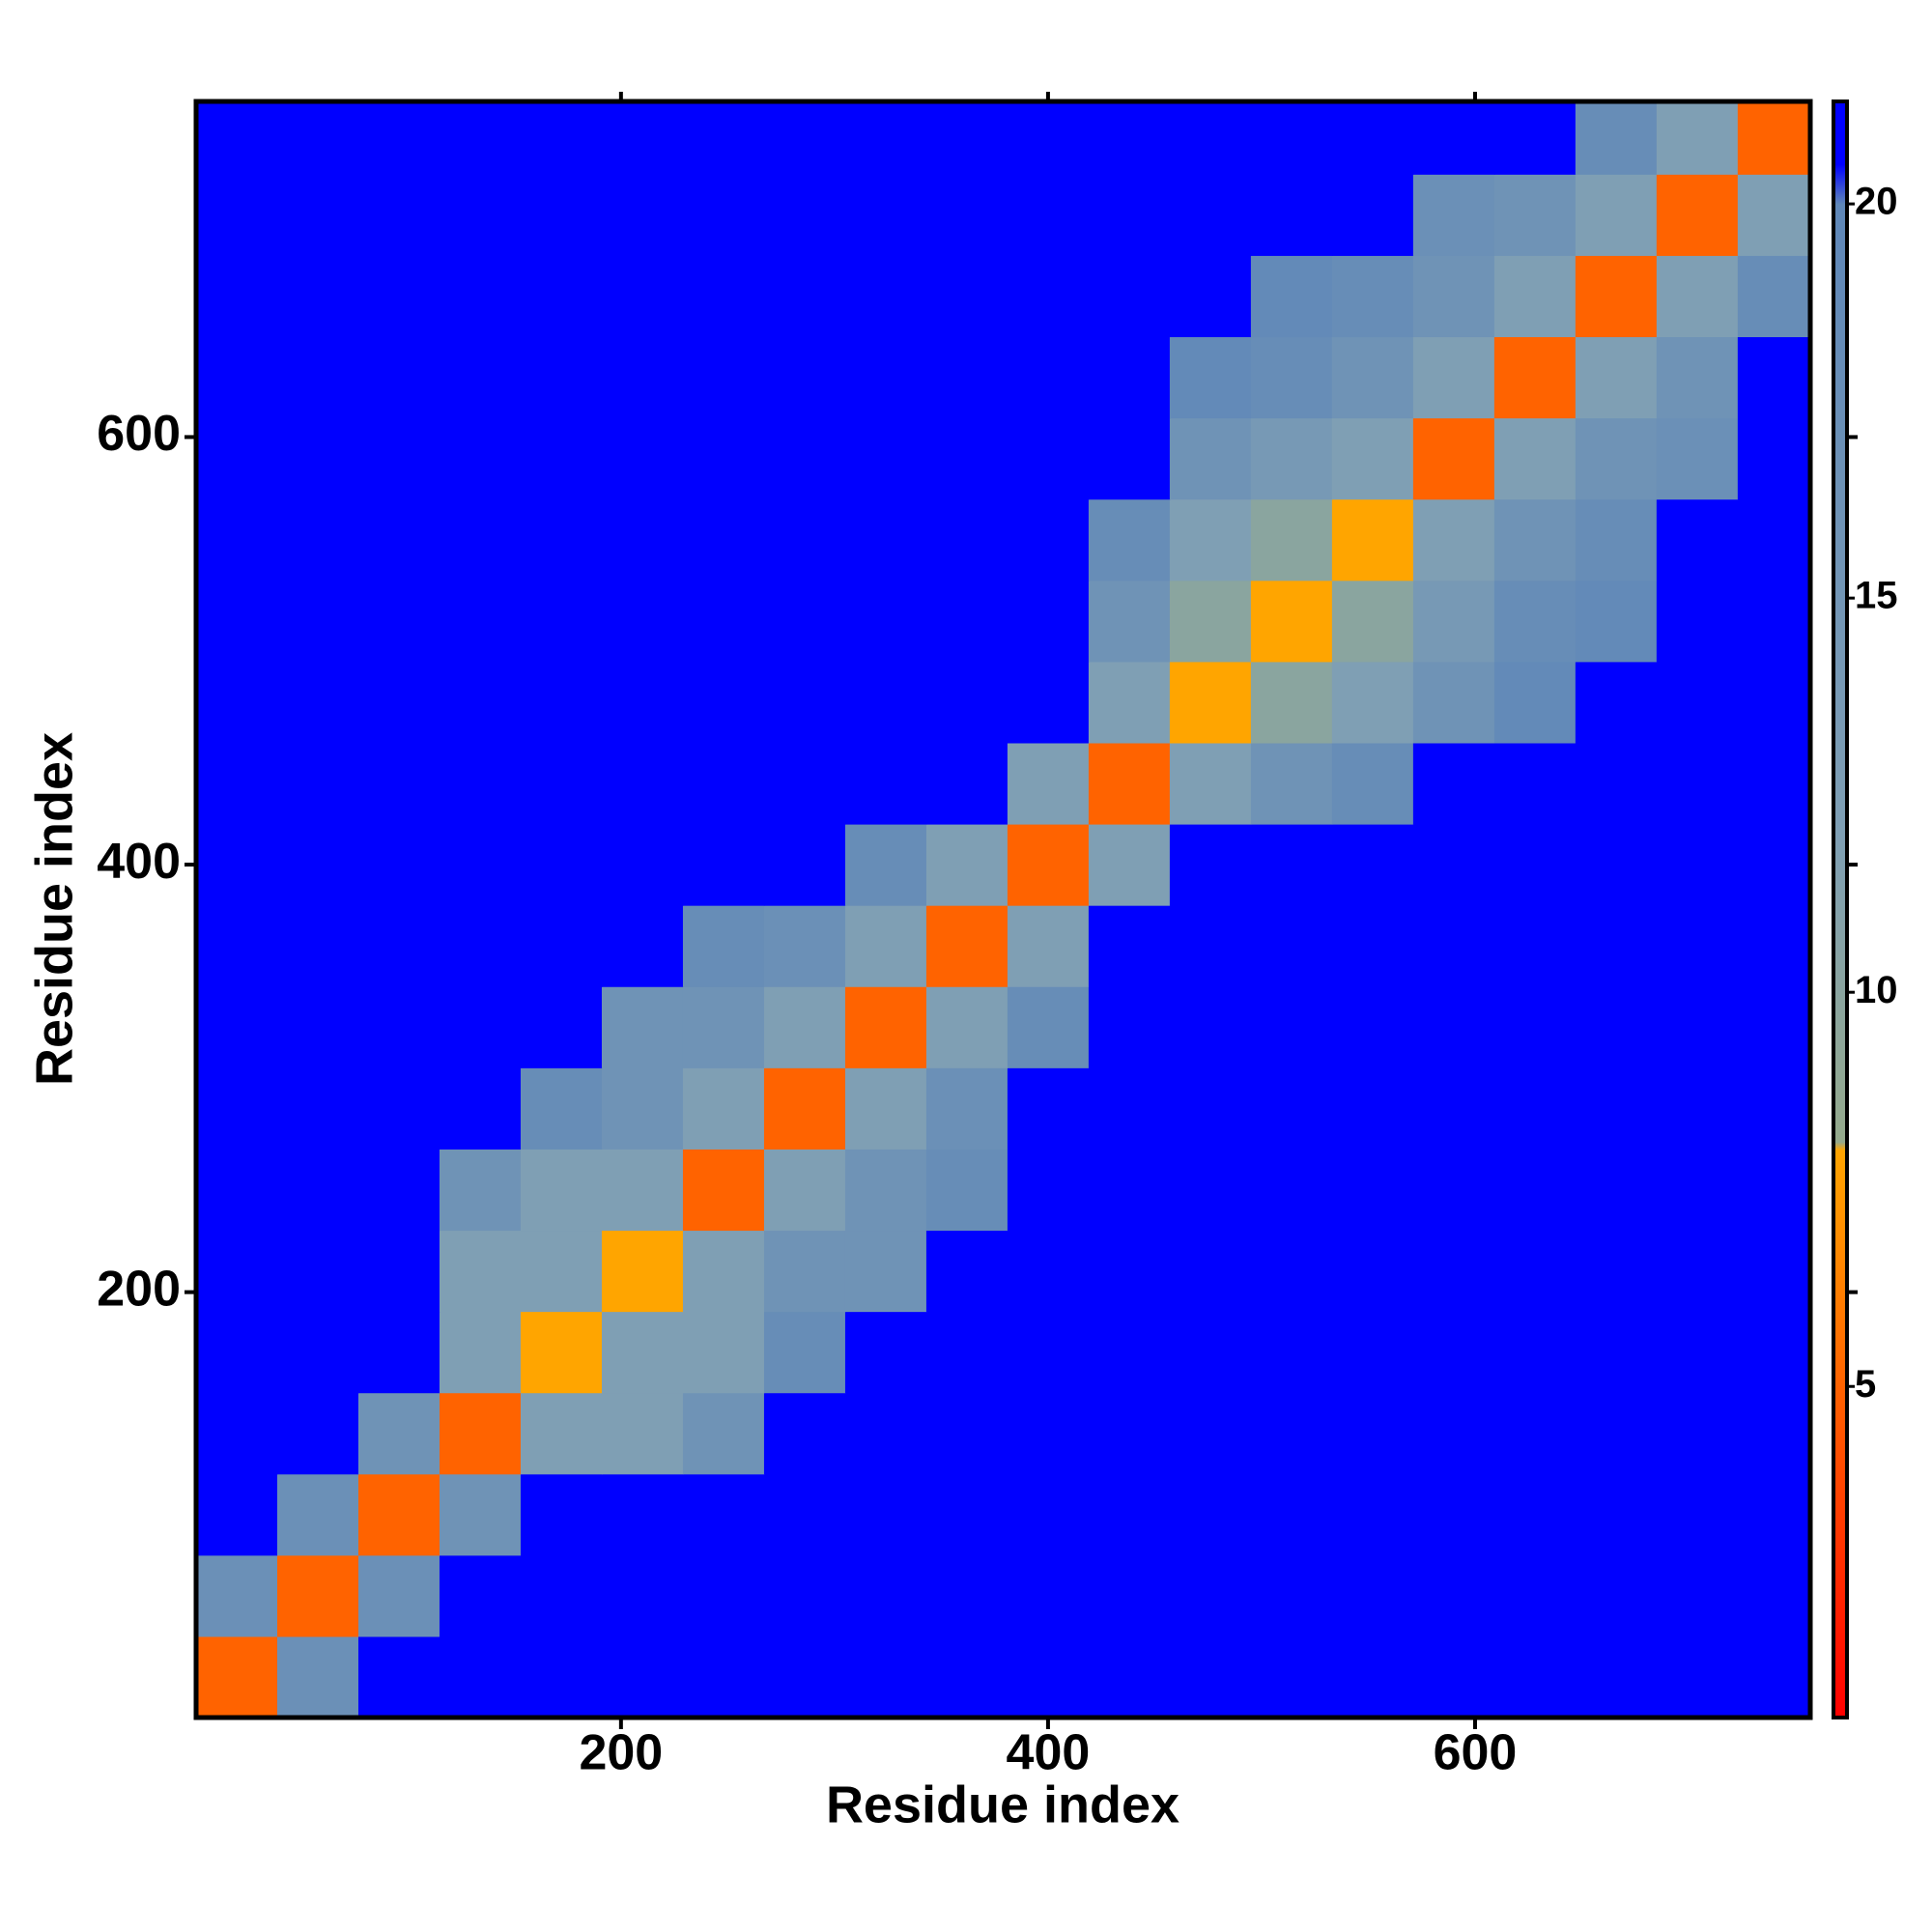 The image size is (1932, 1932). Describe the element at coordinates (621, 1753) in the screenshot. I see `x-tick-label: 200` at that location.